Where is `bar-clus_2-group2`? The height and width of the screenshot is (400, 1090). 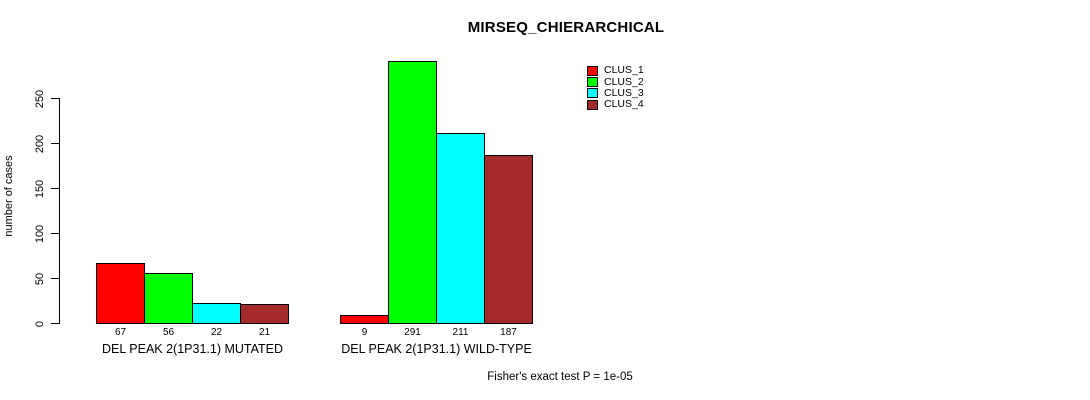
bar-clus_2-group2 is located at coordinates (412, 192).